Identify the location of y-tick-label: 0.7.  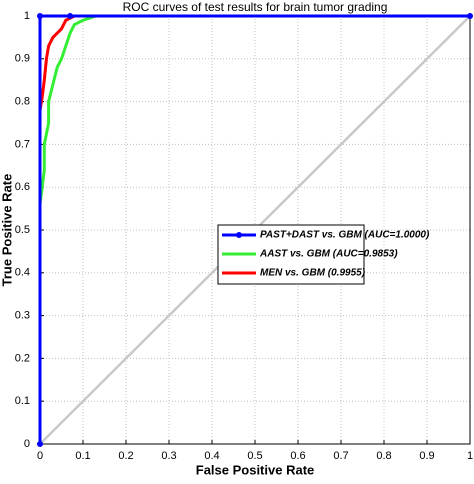
(22, 144).